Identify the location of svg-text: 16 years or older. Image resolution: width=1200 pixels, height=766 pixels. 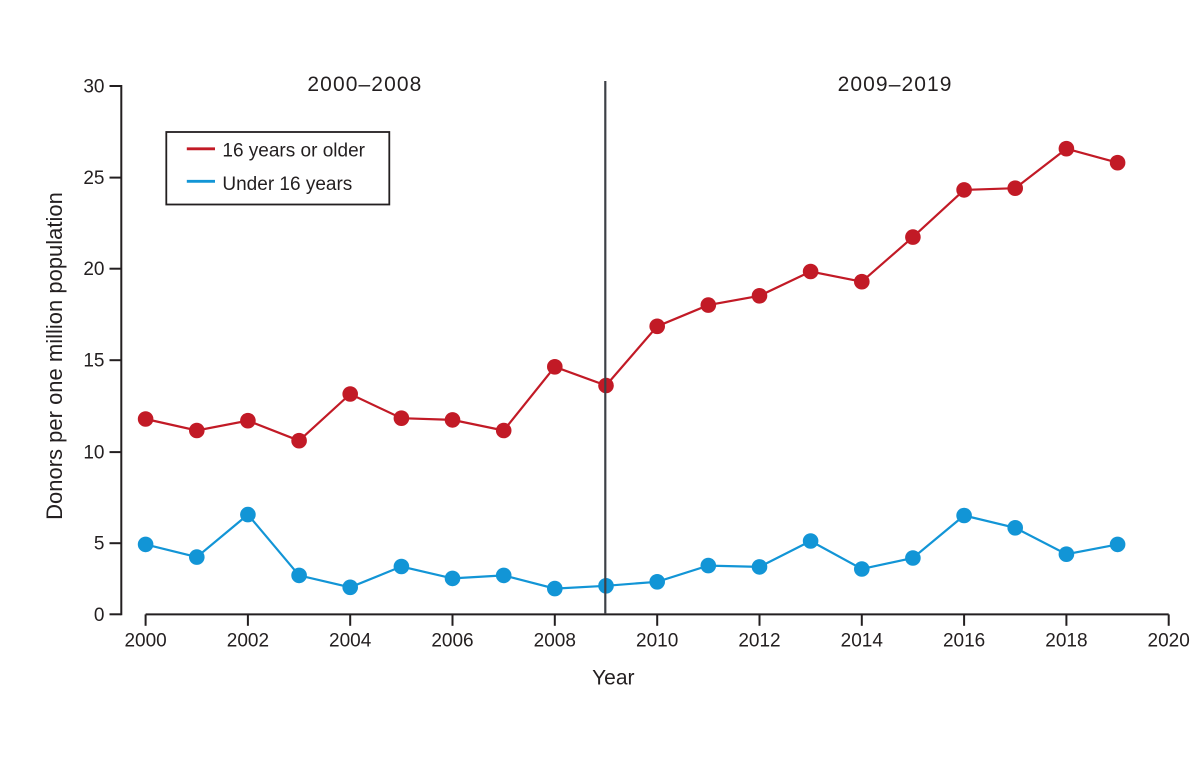
(293, 151).